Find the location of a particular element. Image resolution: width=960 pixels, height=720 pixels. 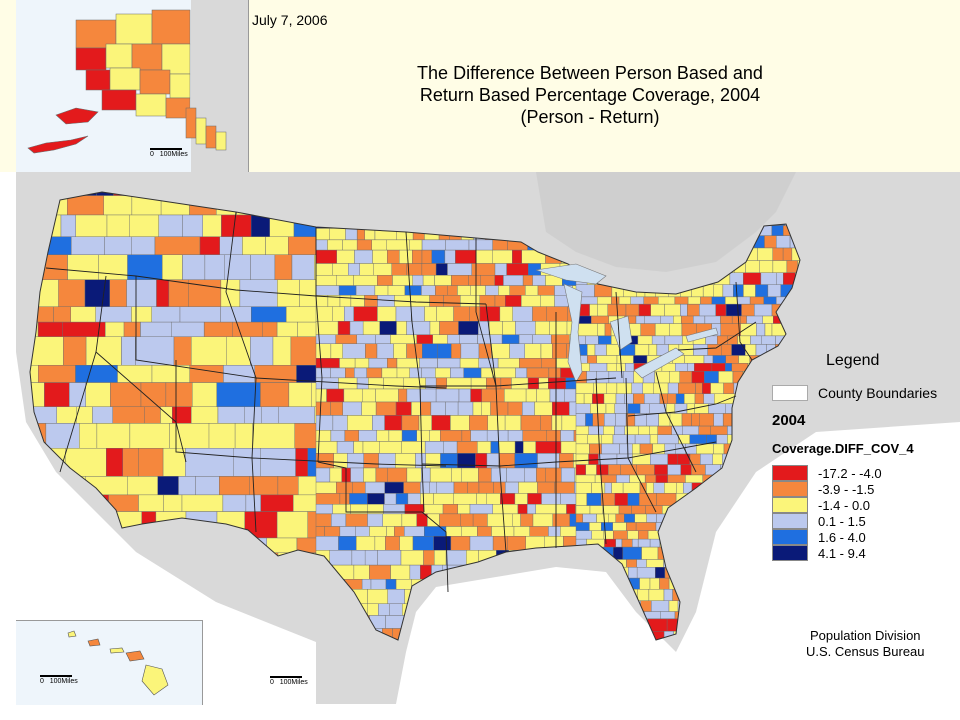

hawaii-inset-map: 0 100Miles is located at coordinates (109, 662).